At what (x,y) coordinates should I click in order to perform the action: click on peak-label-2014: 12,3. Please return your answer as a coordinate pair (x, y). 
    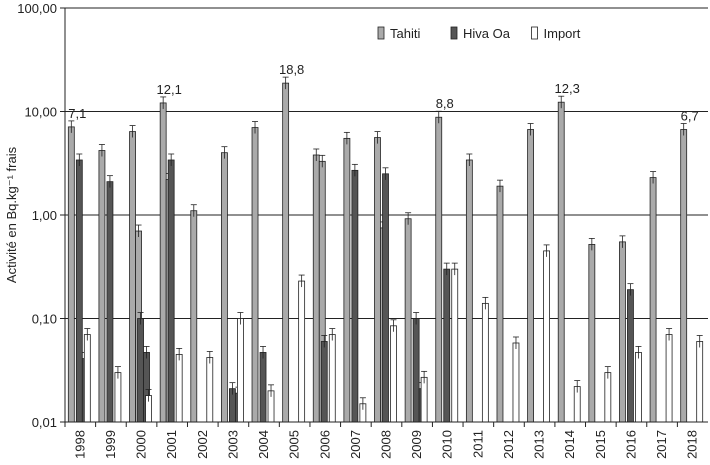
    Looking at the image, I should click on (567, 88).